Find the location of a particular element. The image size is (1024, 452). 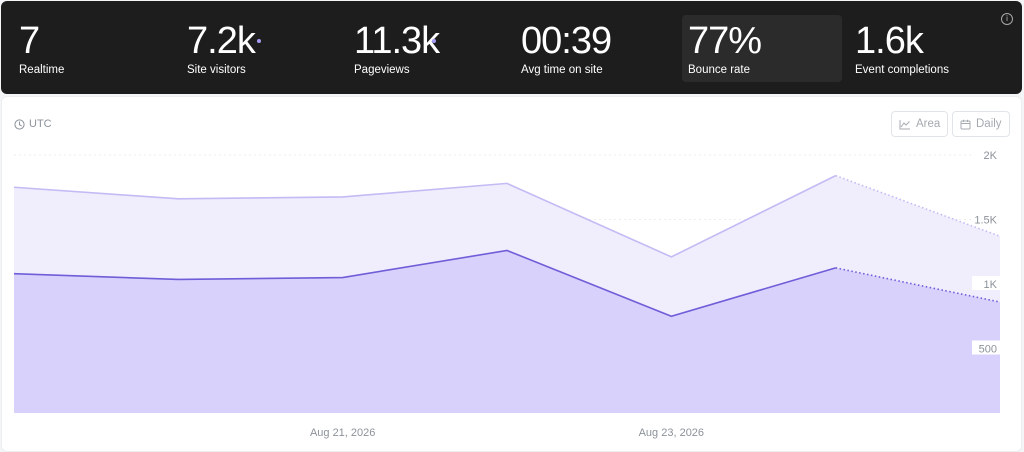

interval-button: Daily is located at coordinates (981, 124).